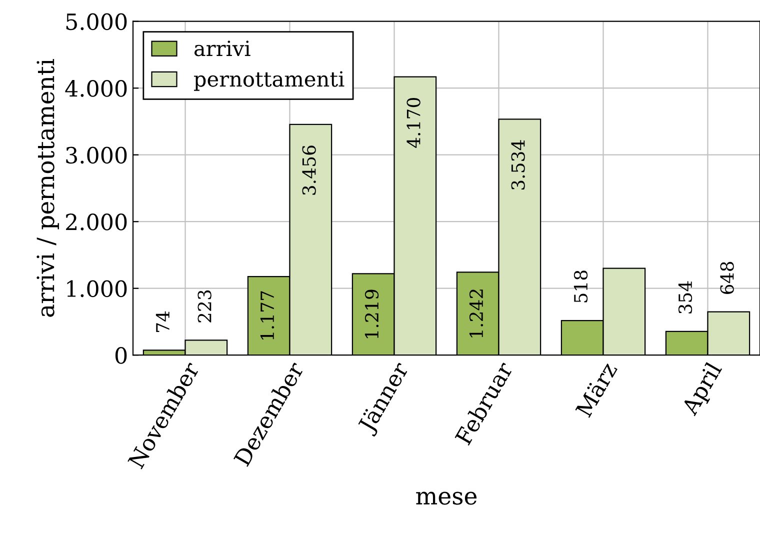 The image size is (760, 534). I want to click on y-tick-label: 4.000, so click(96, 88).